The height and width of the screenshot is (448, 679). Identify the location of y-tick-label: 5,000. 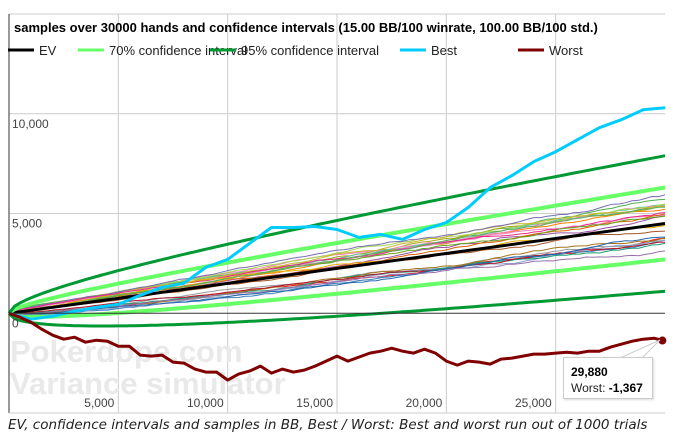
(27, 224).